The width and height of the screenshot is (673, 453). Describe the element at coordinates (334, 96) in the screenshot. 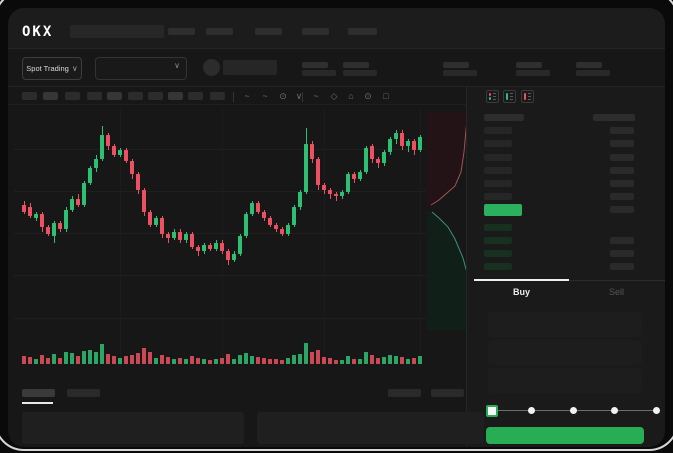

I see `brush-icon: ◇` at that location.